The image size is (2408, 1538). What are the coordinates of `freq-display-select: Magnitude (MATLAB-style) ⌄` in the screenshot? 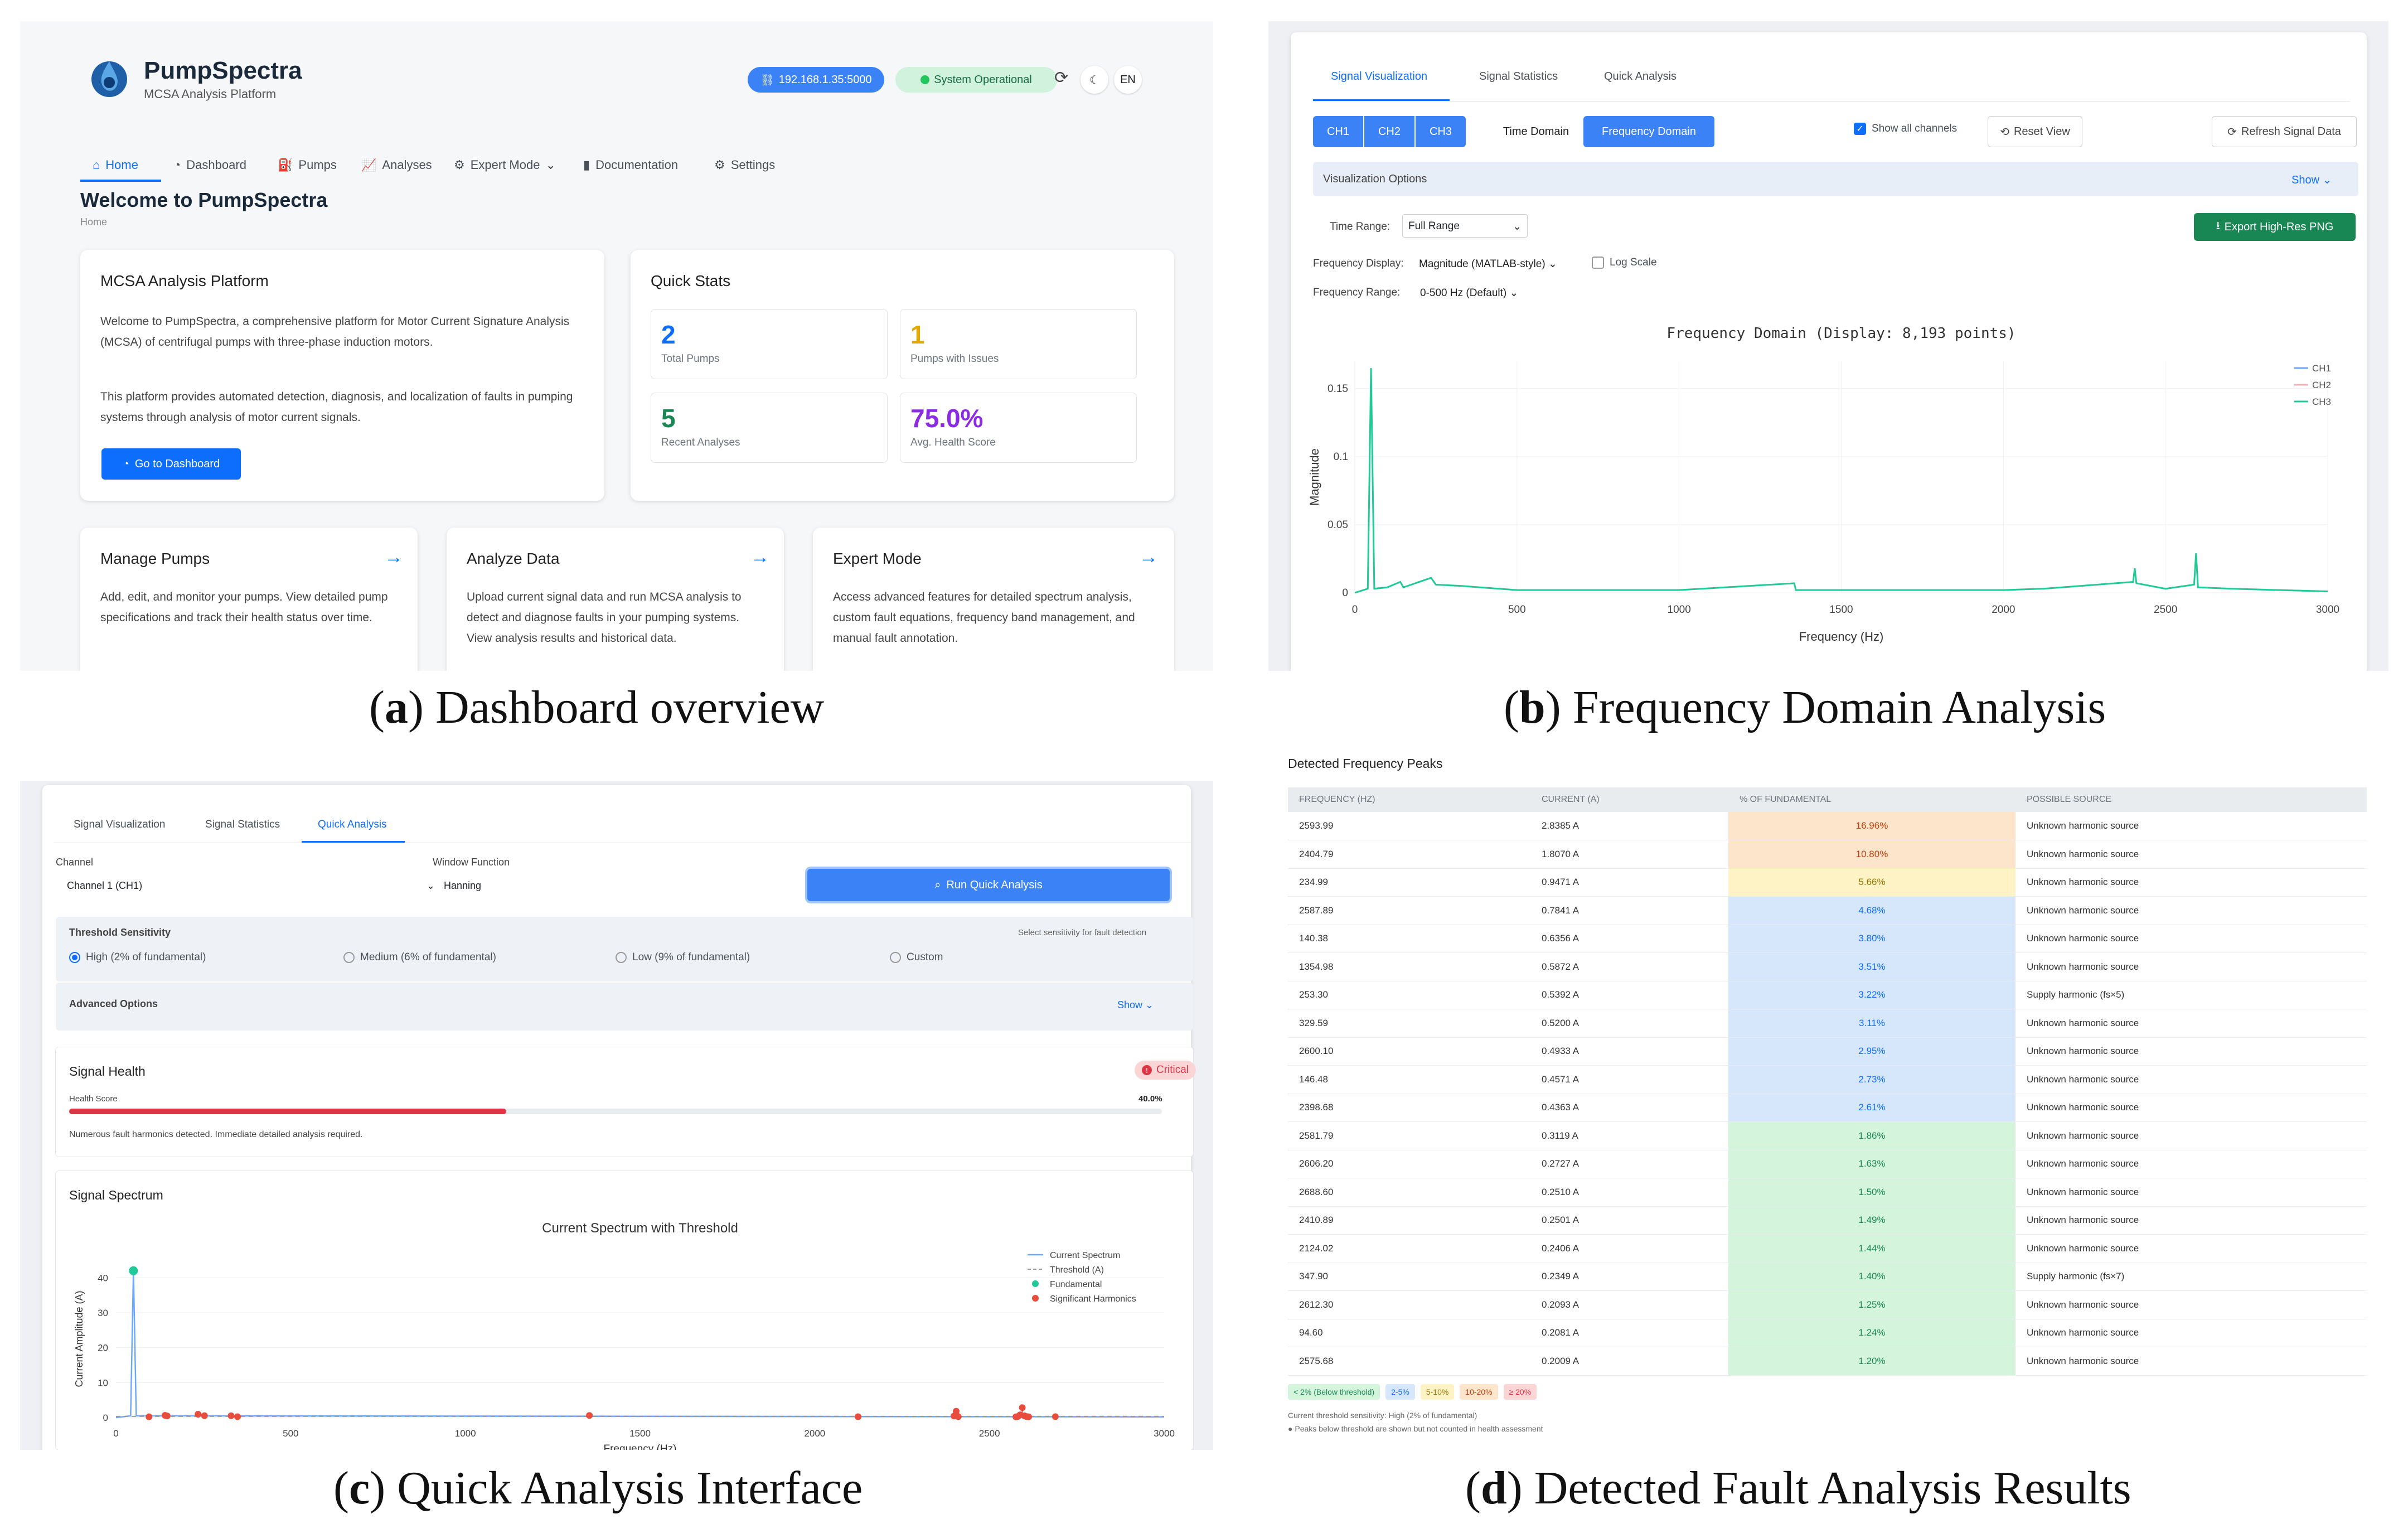 It's located at (1488, 264).